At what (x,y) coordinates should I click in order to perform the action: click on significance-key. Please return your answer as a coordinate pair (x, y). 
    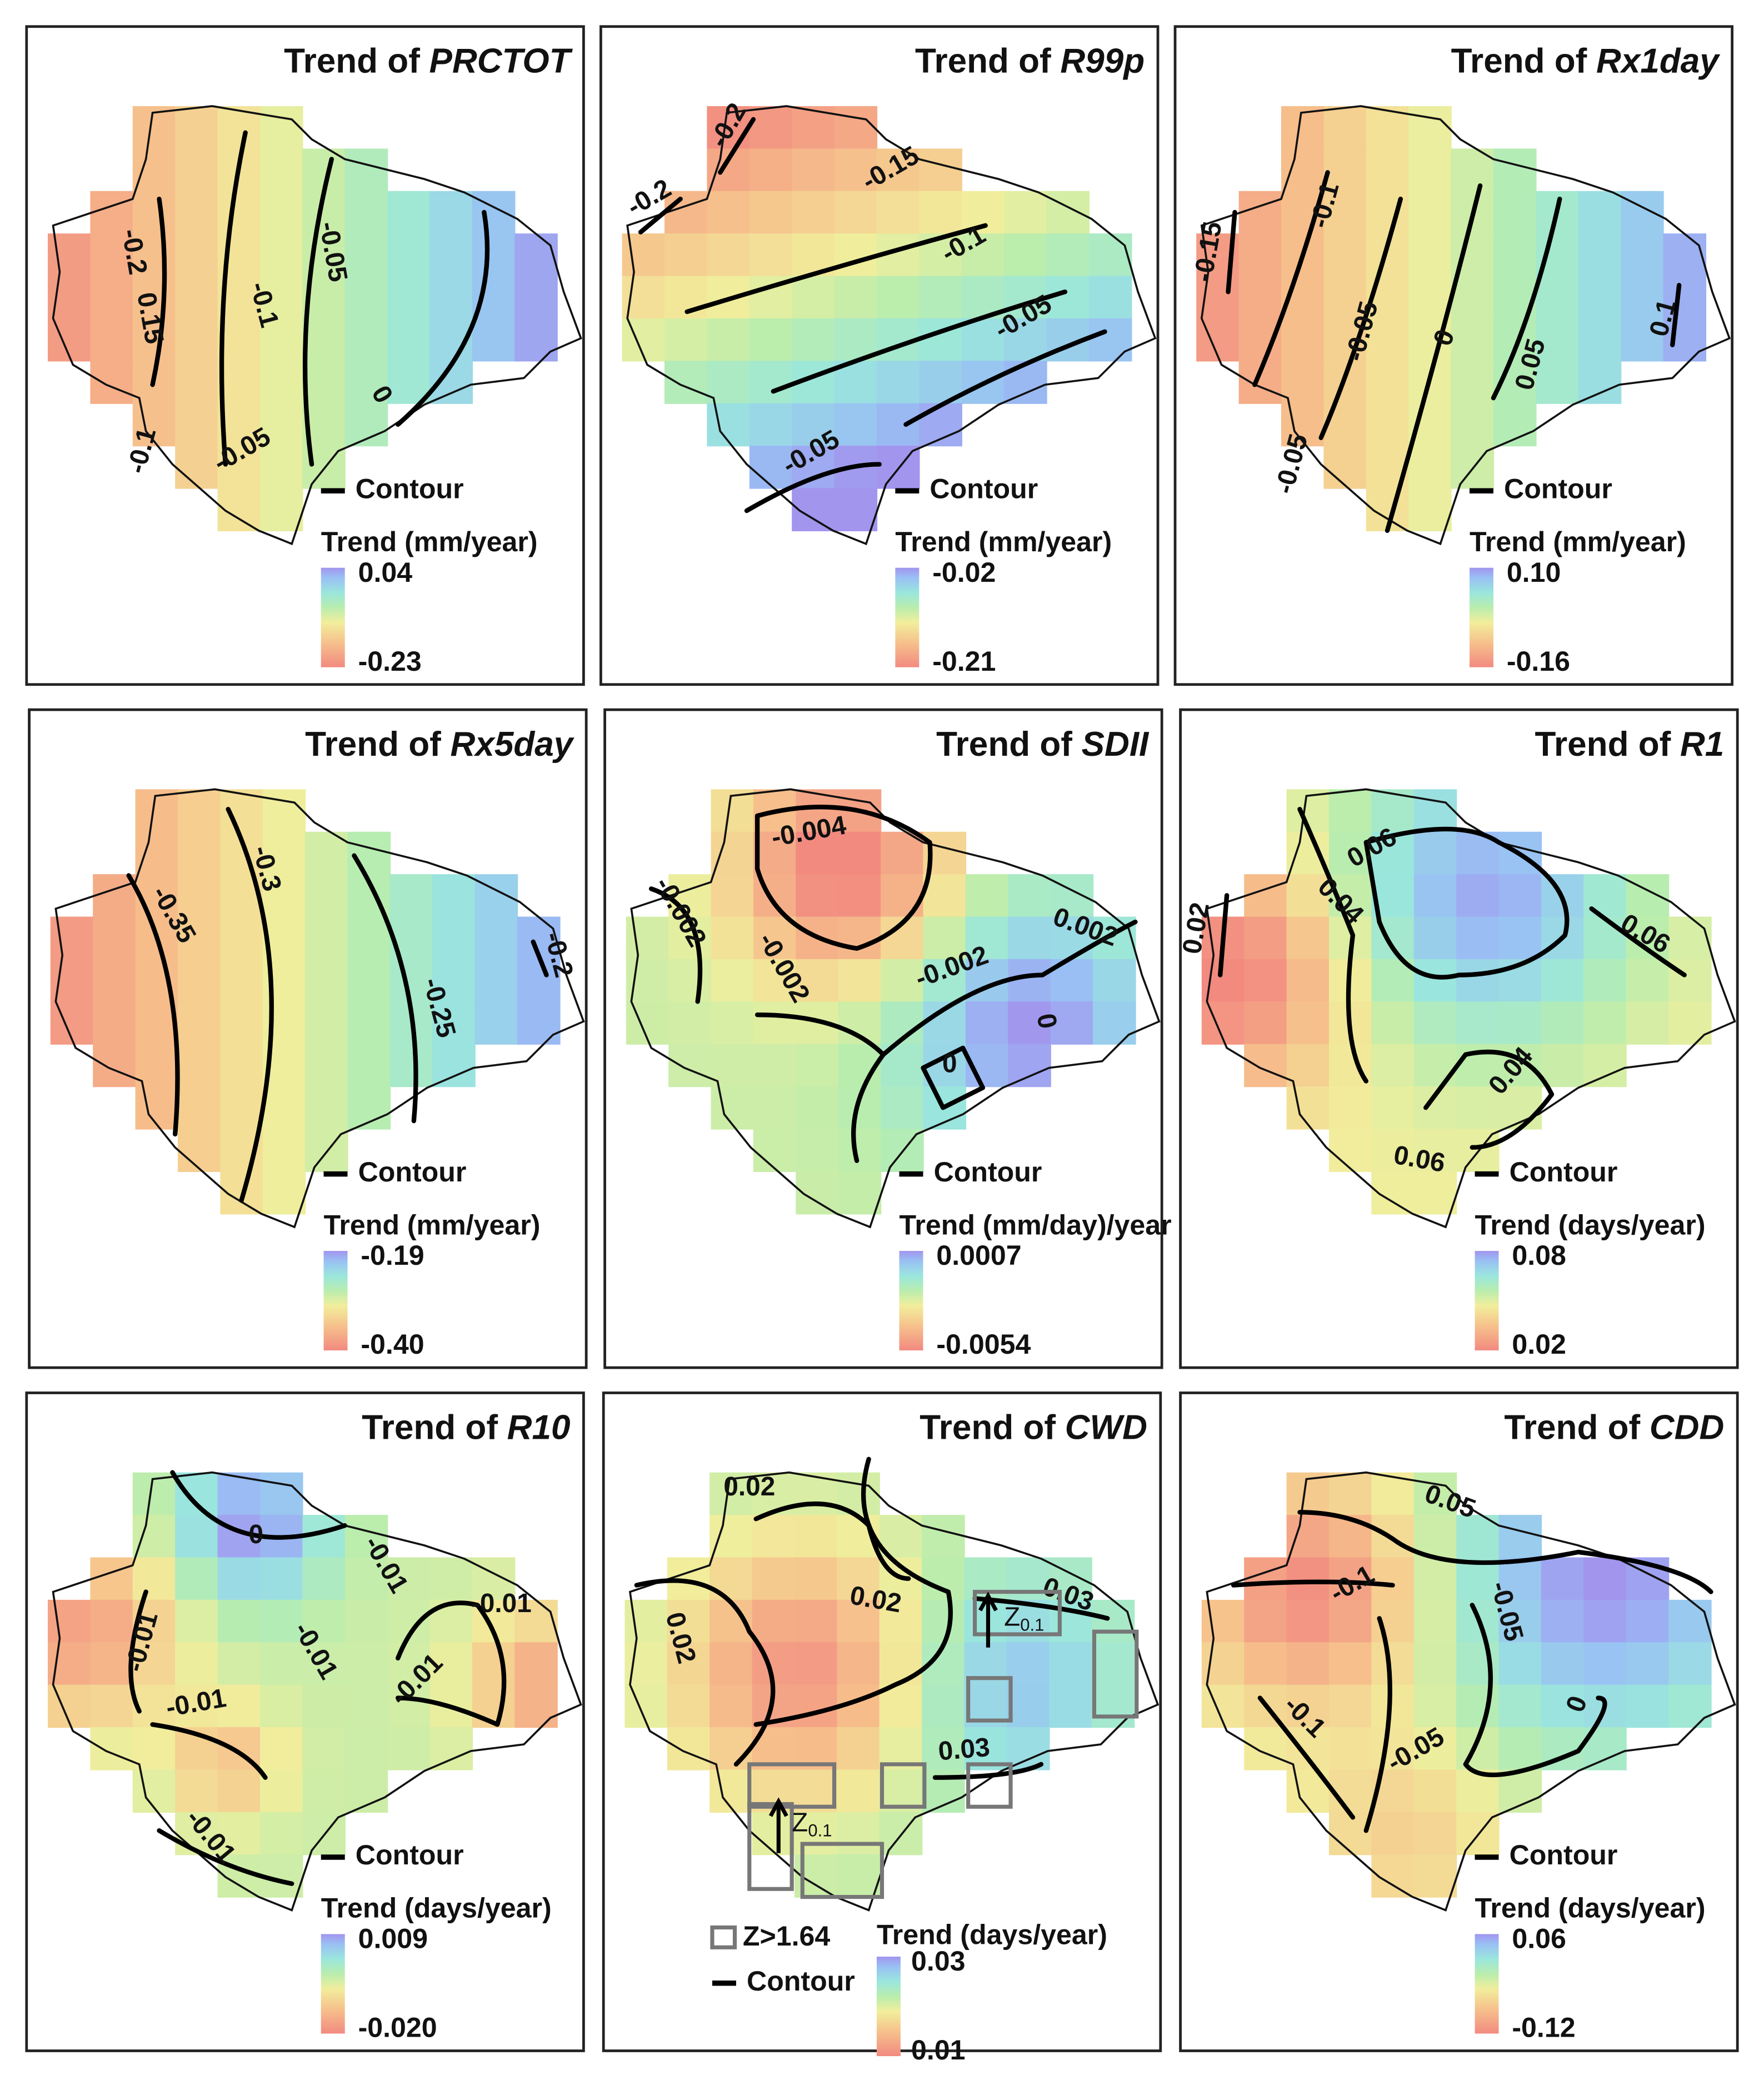
    Looking at the image, I should click on (723, 1937).